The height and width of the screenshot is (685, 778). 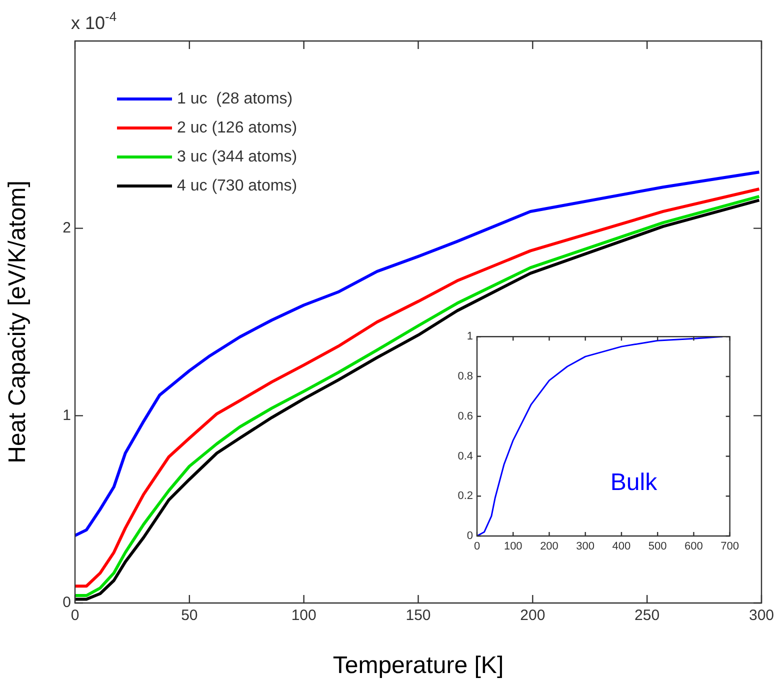 I want to click on legend-label: 3 uc (344 atoms), so click(x=237, y=157).